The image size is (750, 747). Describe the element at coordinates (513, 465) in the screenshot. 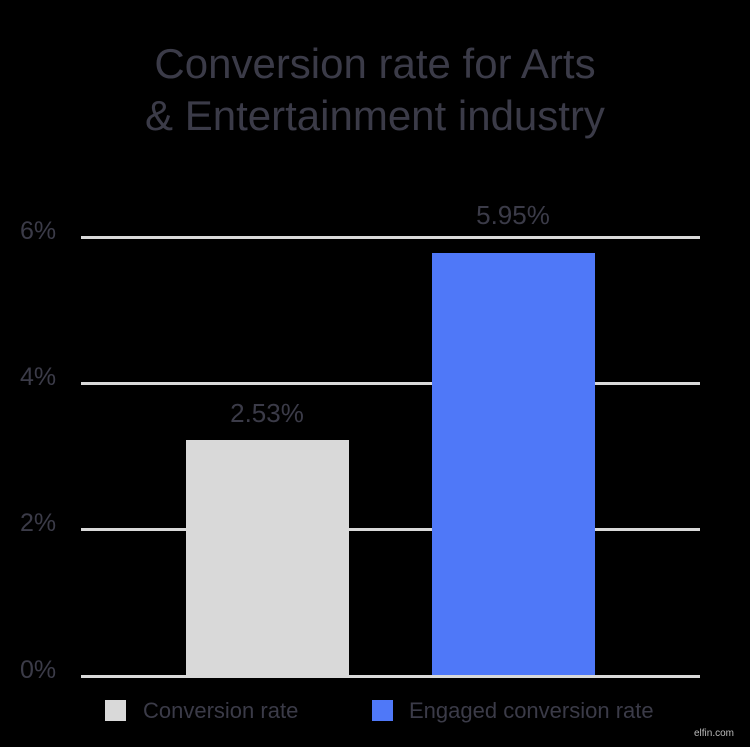

I see `bar-engaged-conversion-rate` at that location.